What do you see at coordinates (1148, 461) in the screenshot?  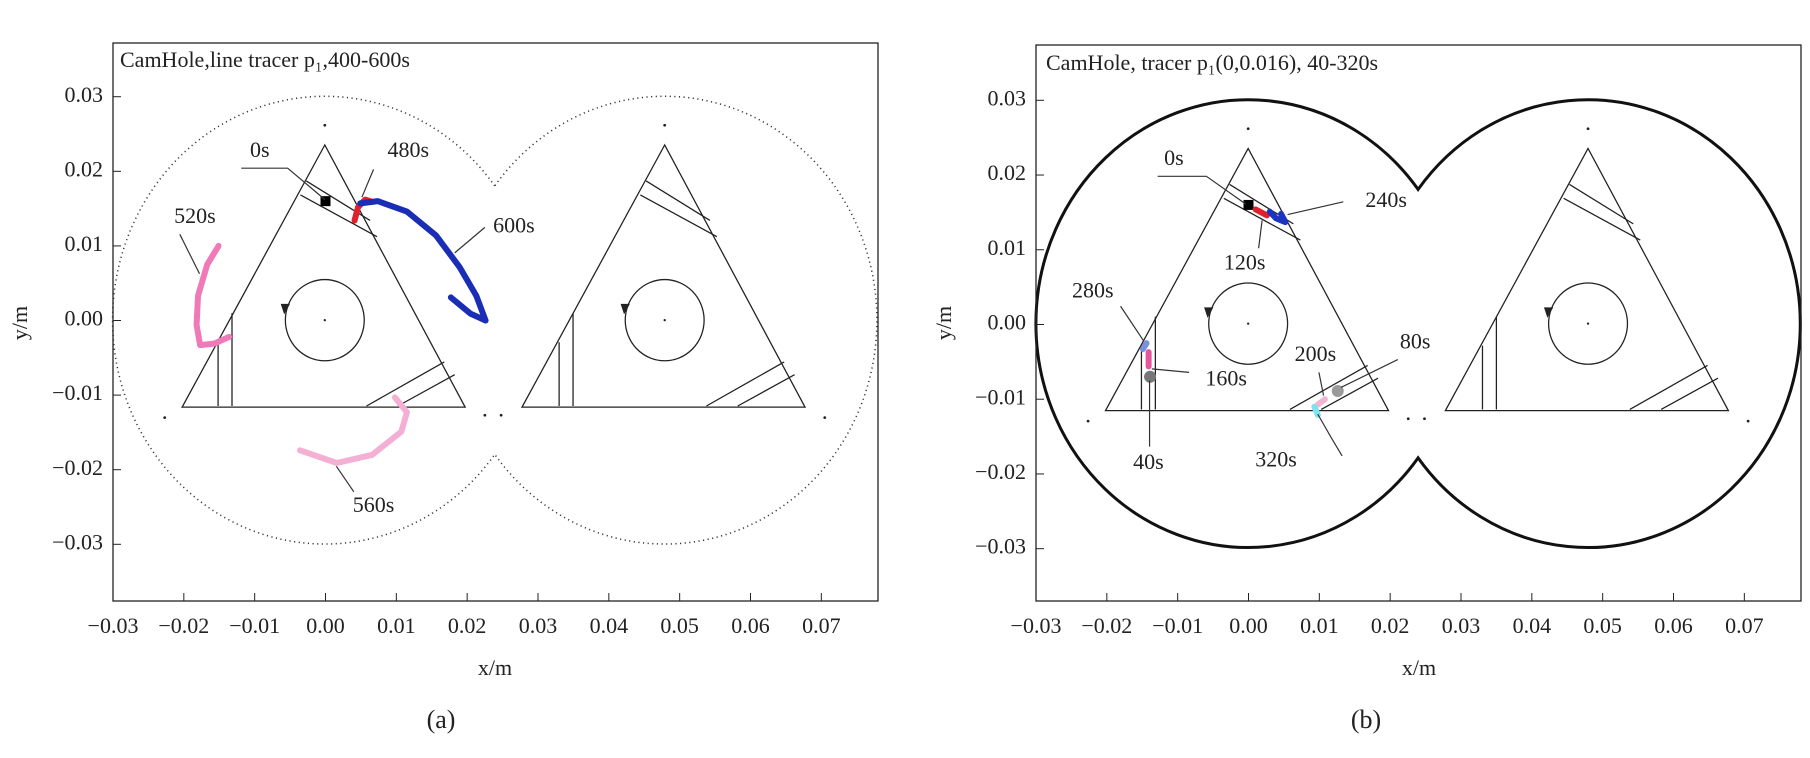 I see `time-label: 40s` at bounding box center [1148, 461].